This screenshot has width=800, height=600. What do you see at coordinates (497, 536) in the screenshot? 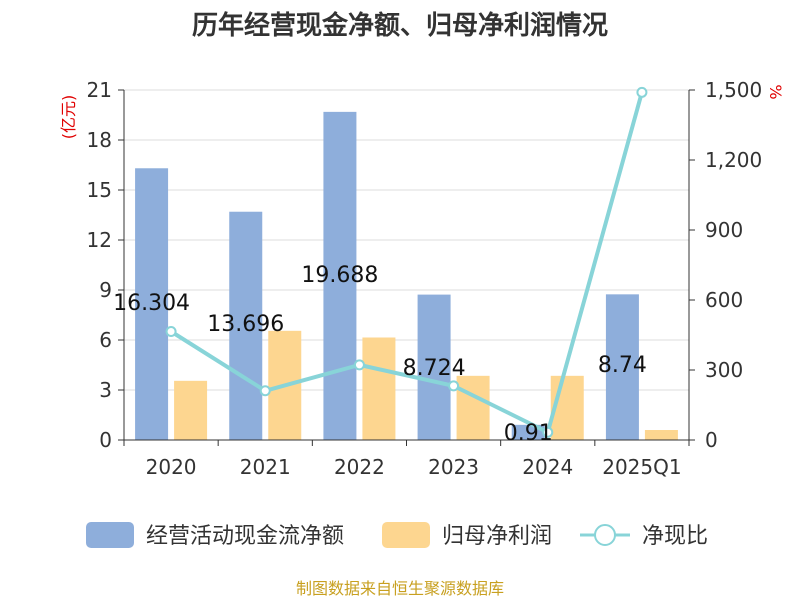
I see `legend-label-net-profit: 归母净利润` at bounding box center [497, 536].